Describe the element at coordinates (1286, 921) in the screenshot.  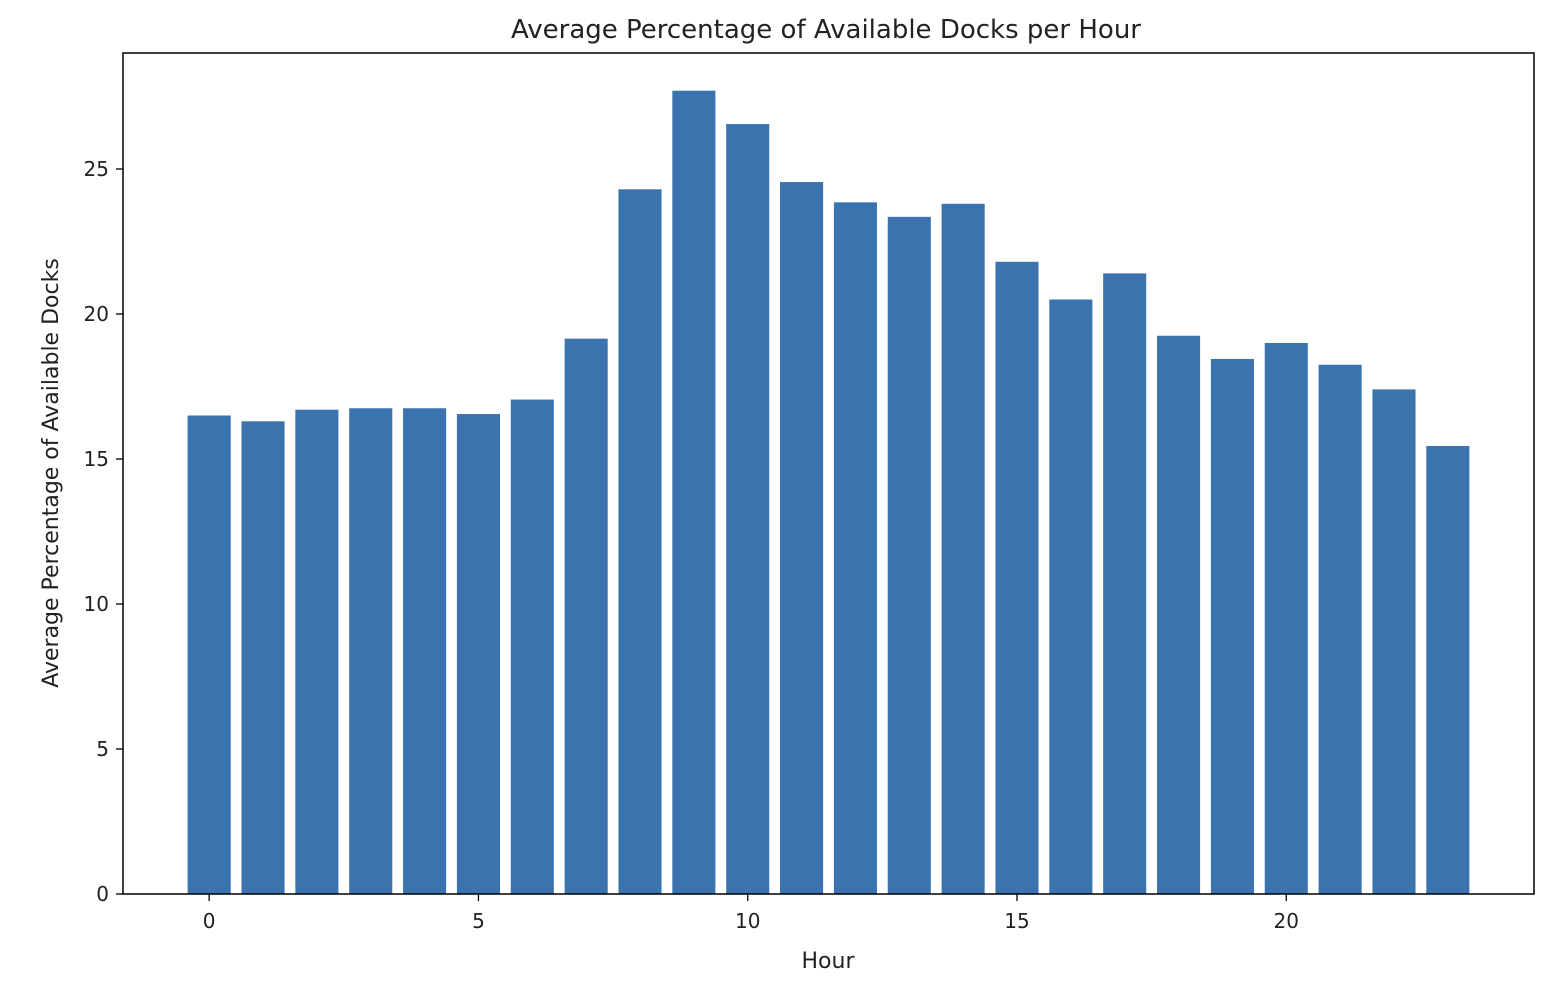
I see `x-tick-label: 20` at that location.